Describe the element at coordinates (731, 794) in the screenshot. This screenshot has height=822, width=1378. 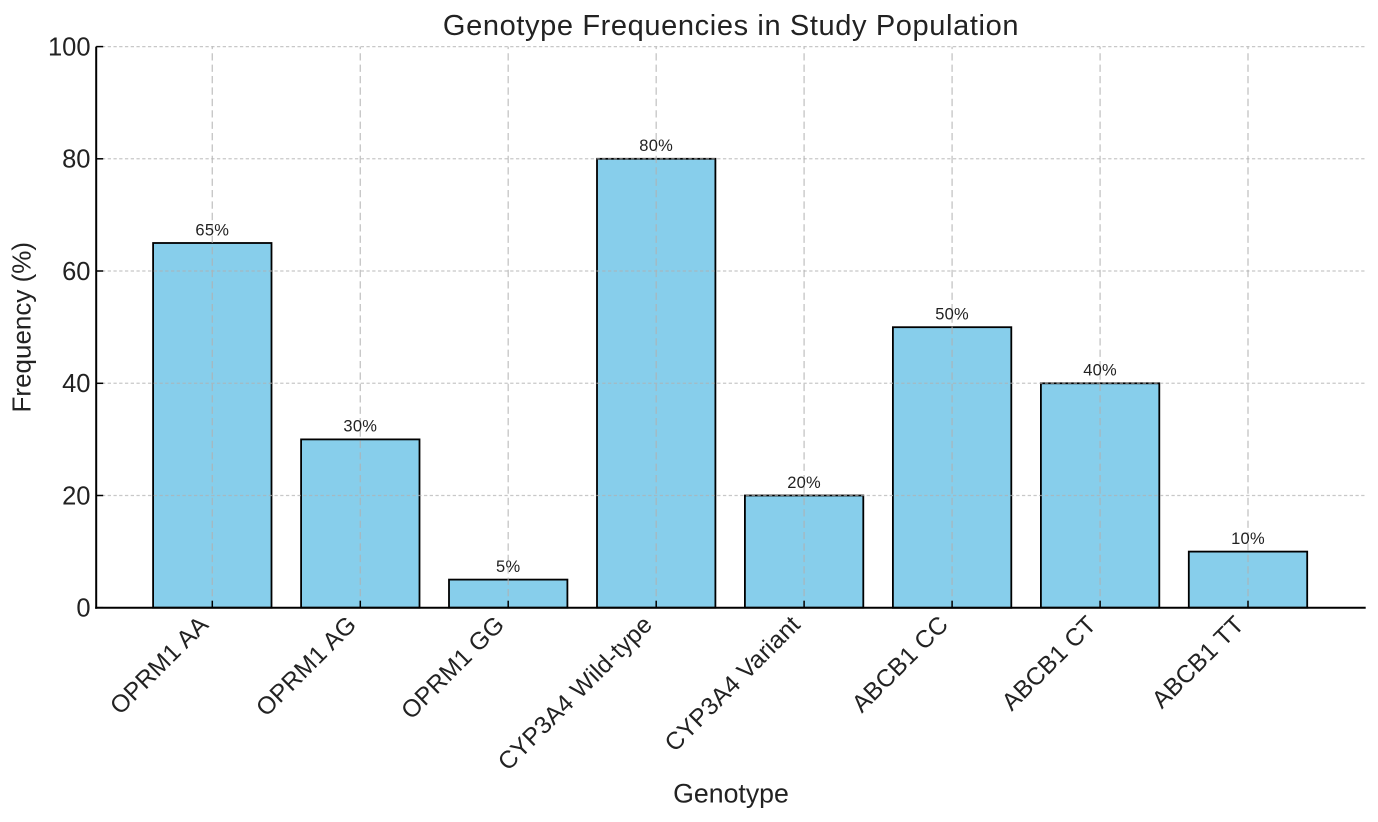
I see `svg-text: Genotype` at that location.